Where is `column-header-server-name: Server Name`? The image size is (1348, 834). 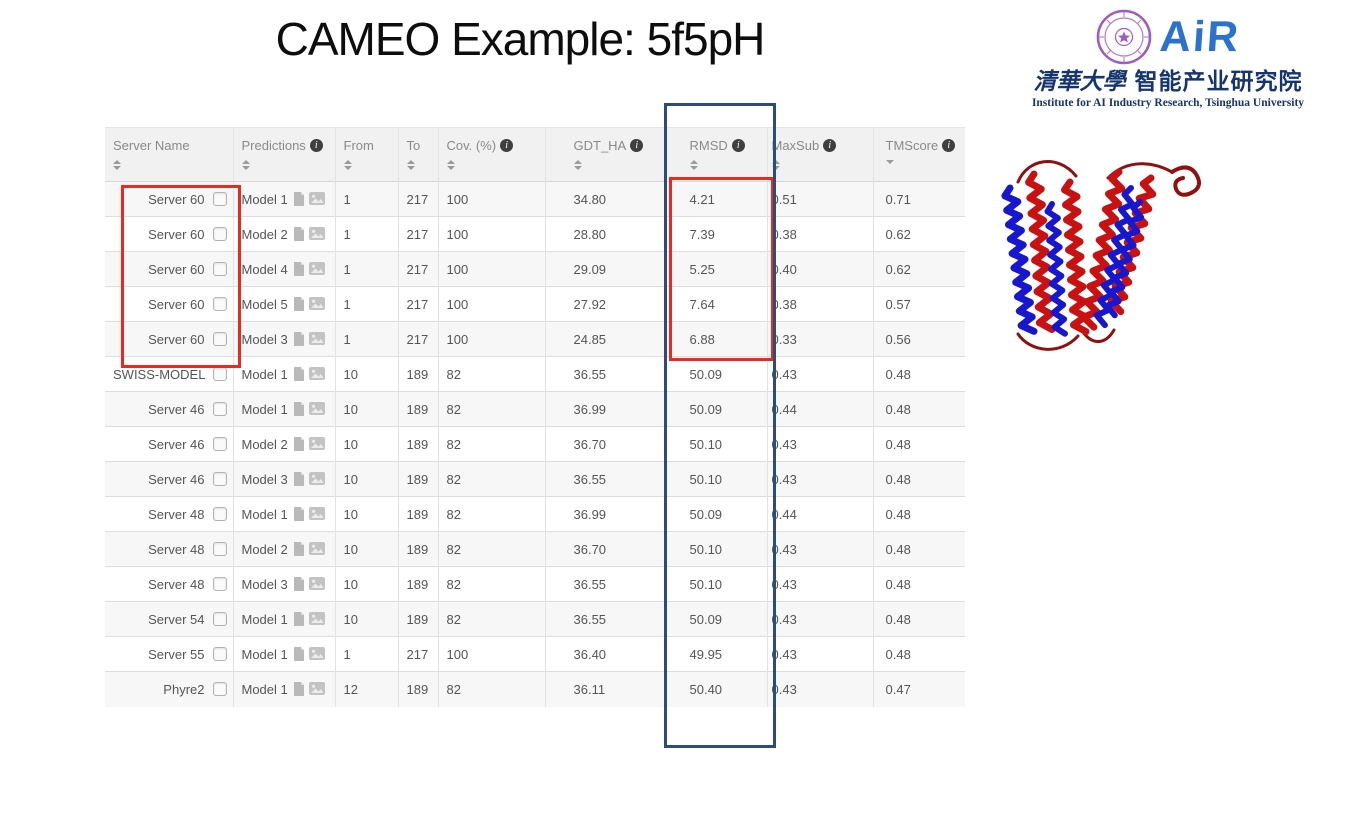
column-header-server-name: Server Name is located at coordinates (169, 154).